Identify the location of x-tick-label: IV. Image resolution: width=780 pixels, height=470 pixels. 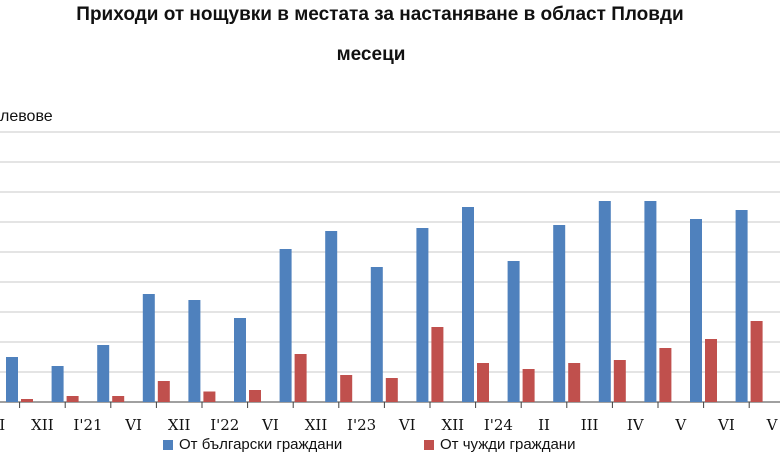
(636, 425).